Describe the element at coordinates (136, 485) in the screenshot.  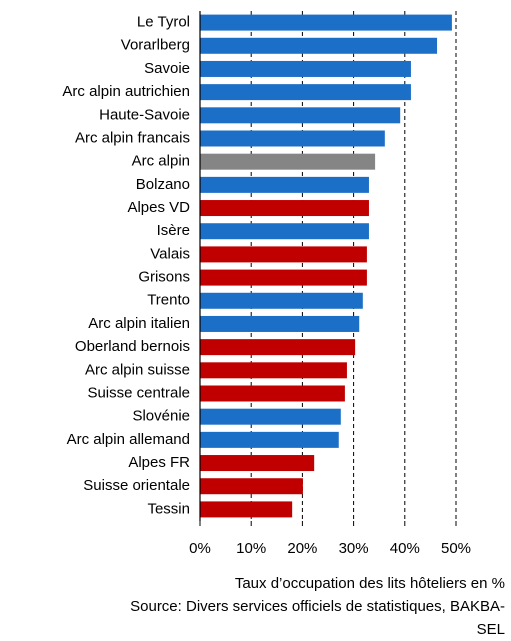
I see `y-tick-label: Suisse orientale` at that location.